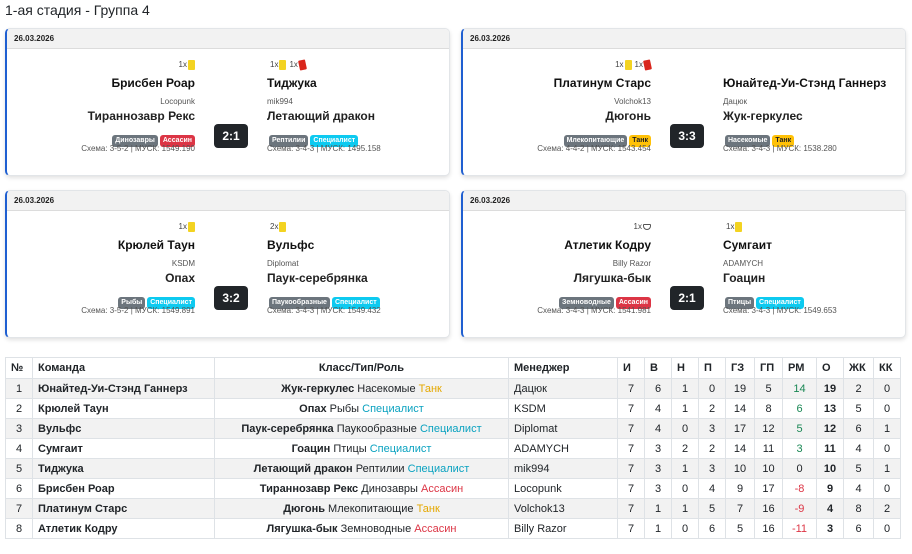 The height and width of the screenshot is (554, 912). Describe the element at coordinates (805, 83) in the screenshot. I see `team-name: Юнайтед-Уи-Стэнд Ганнерз` at that location.